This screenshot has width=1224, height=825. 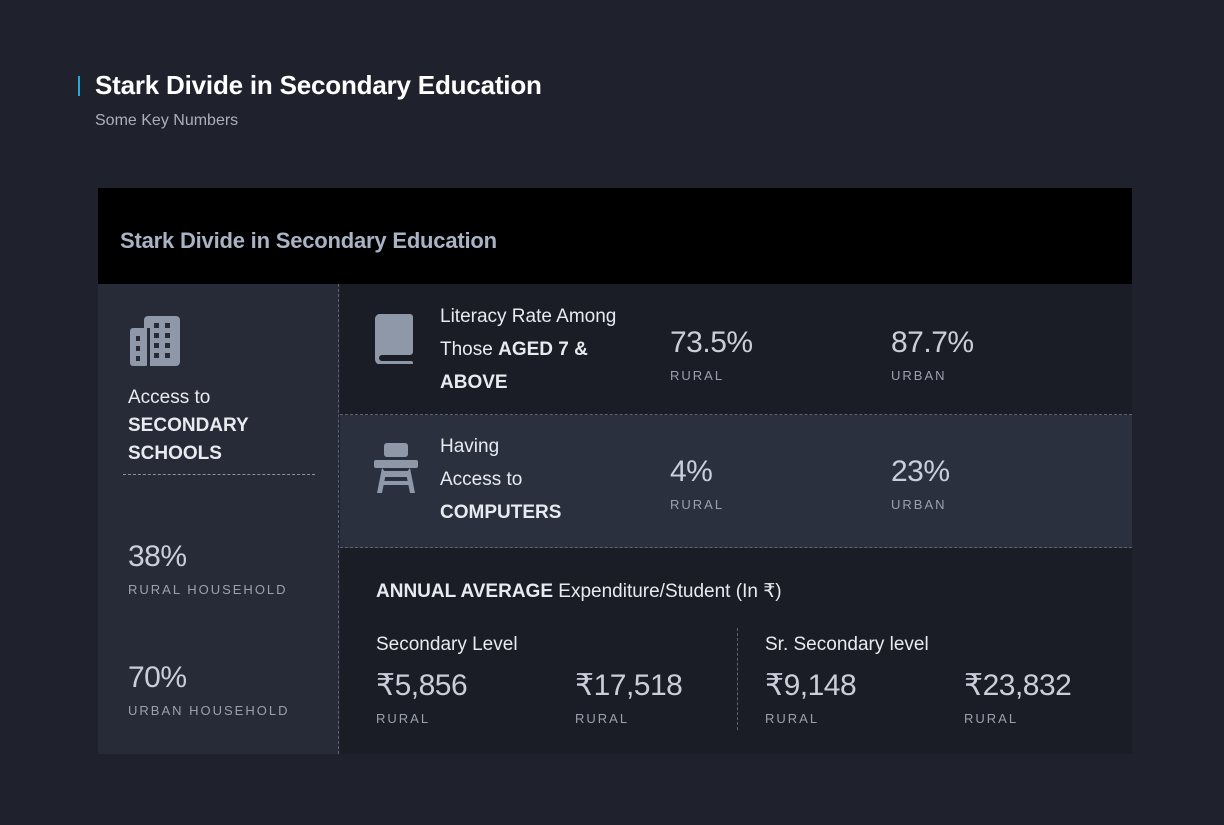 I want to click on literacy-urban-label: URBAN, so click(x=919, y=375).